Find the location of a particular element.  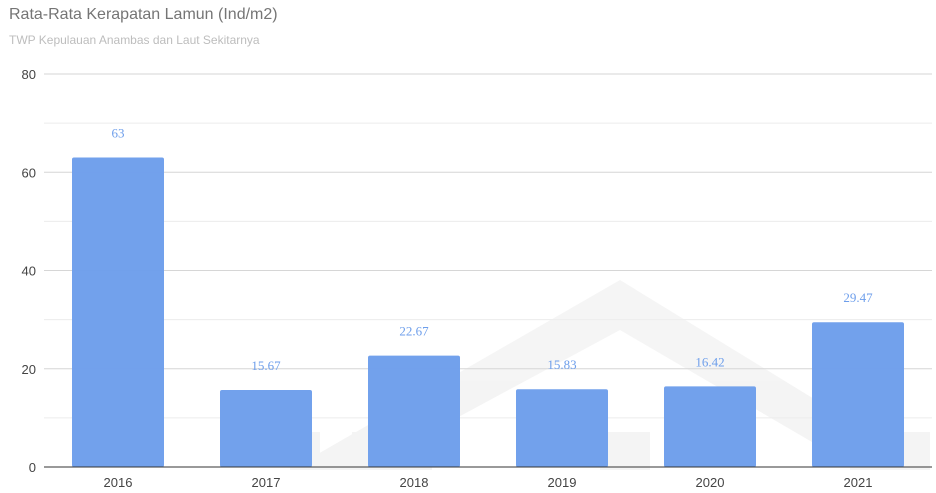

y-tick-label: 20 is located at coordinates (29, 369).